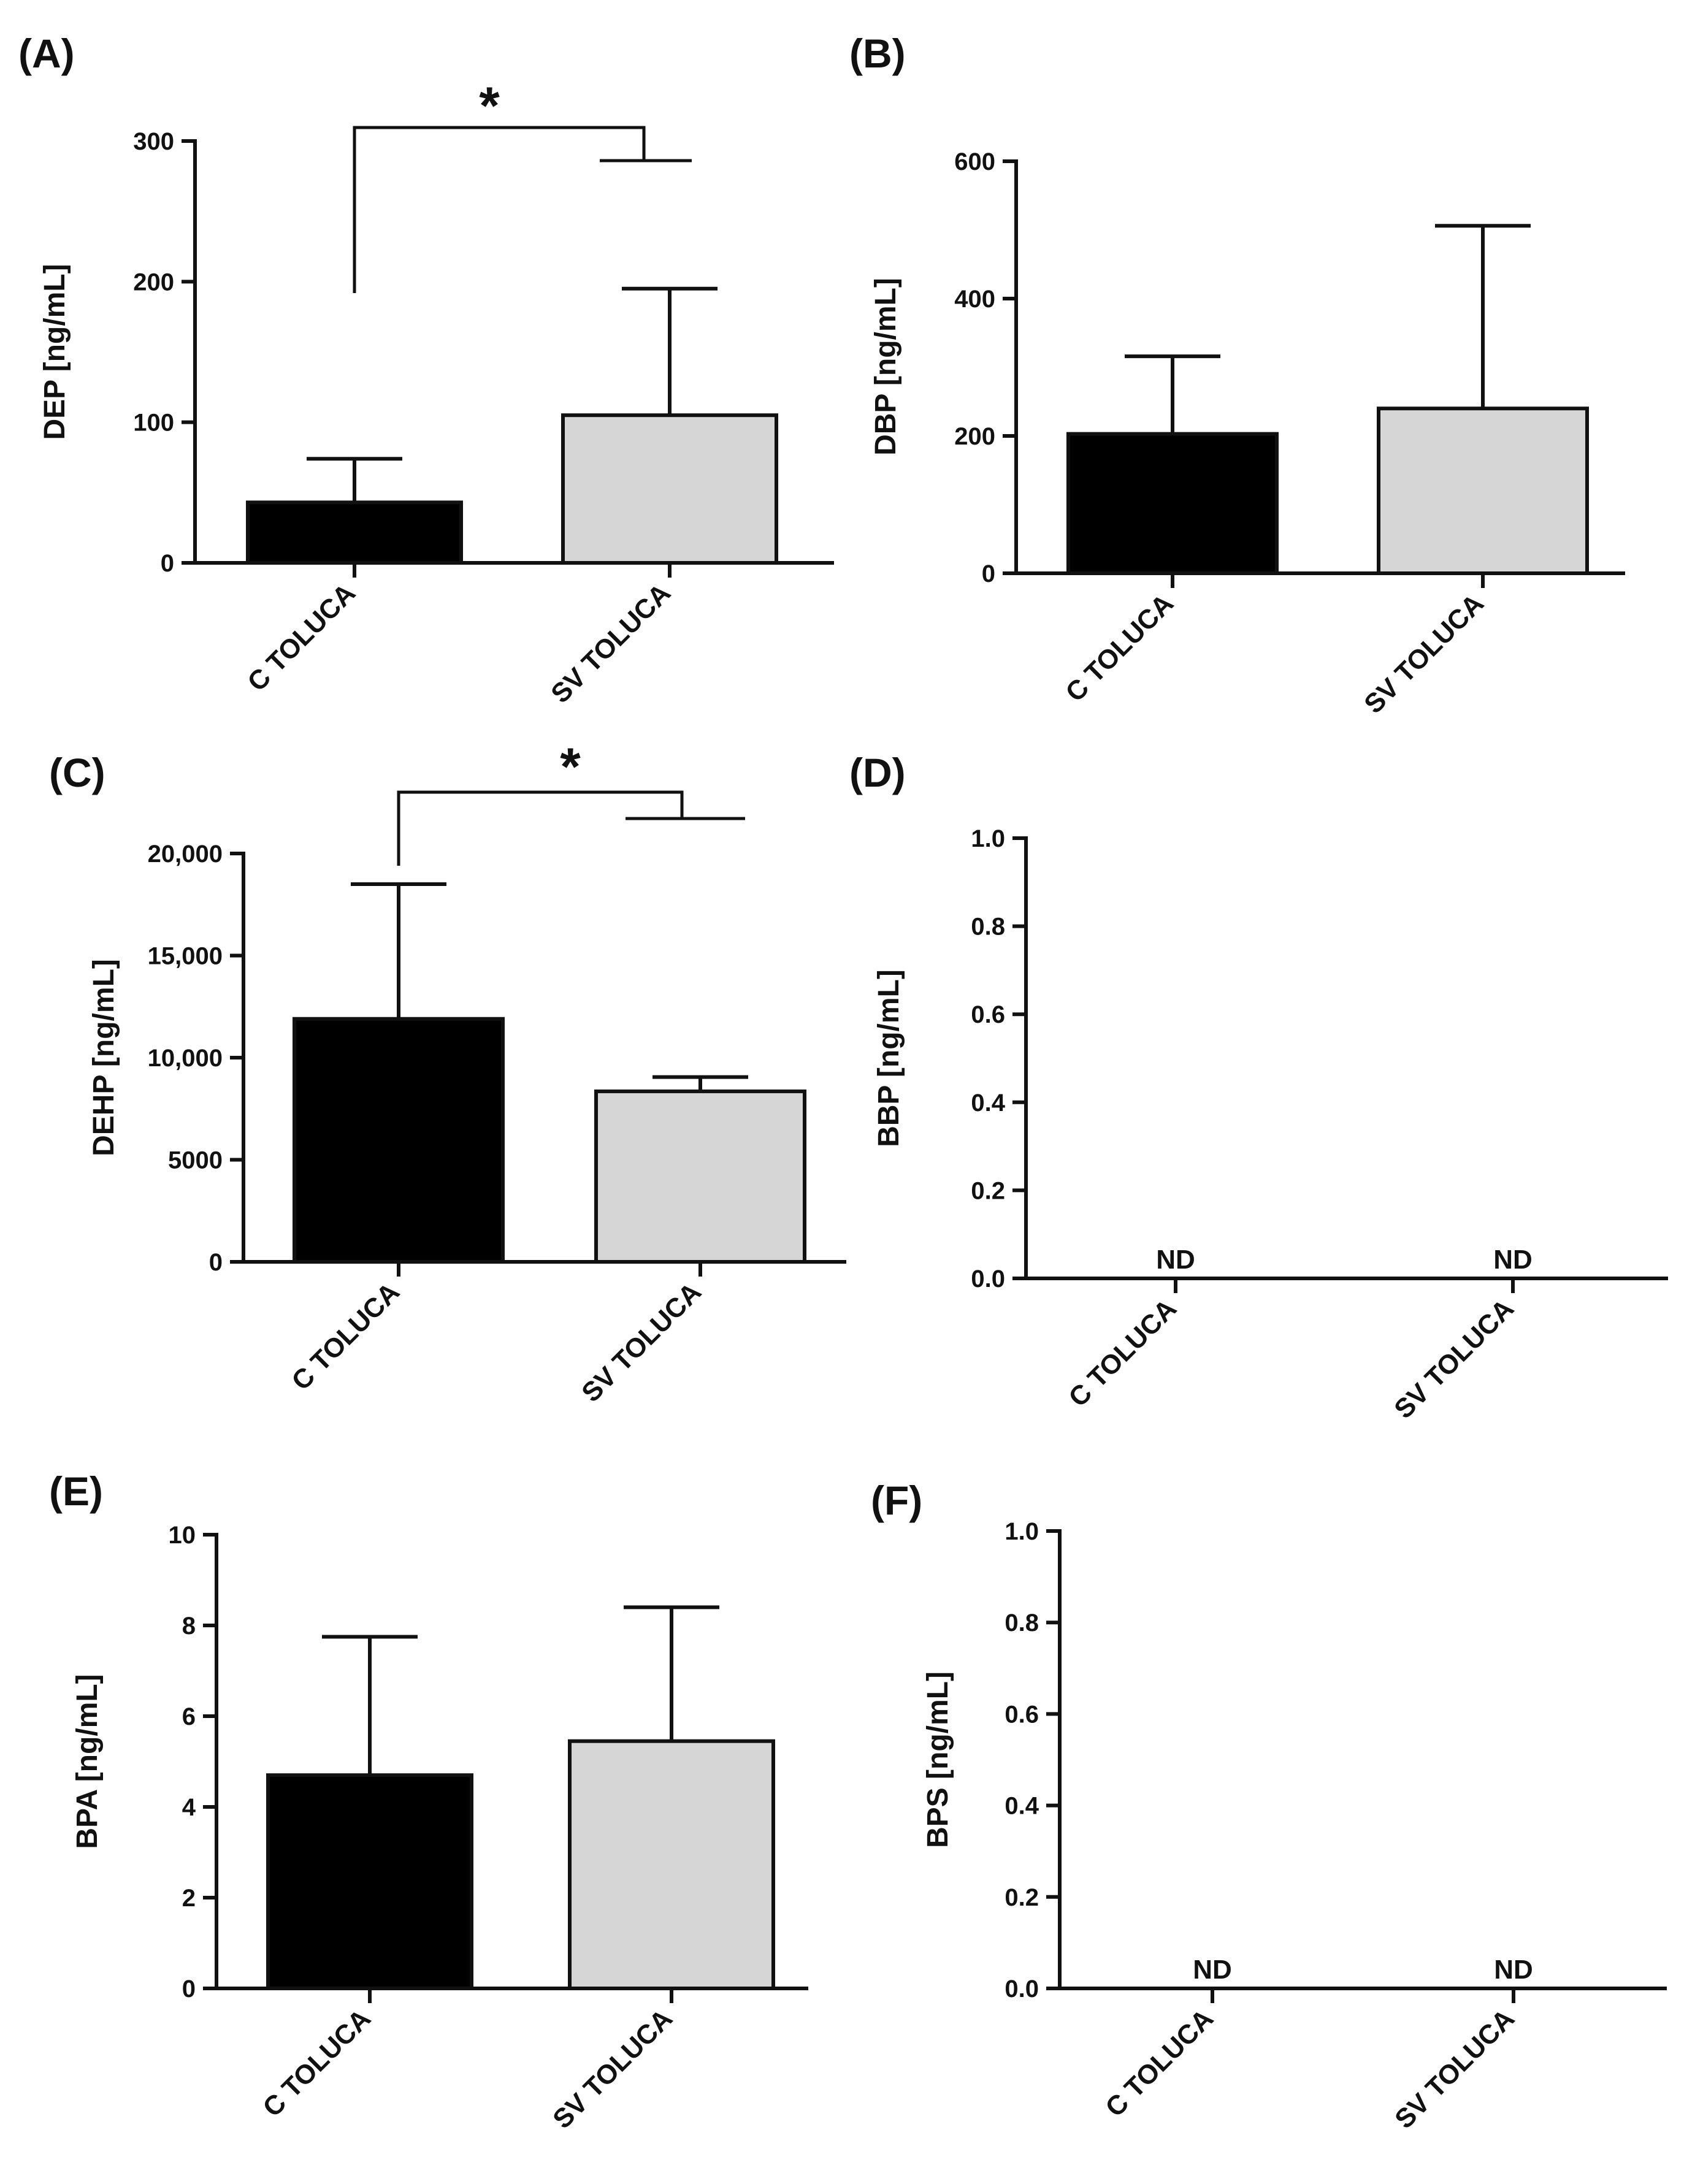  Describe the element at coordinates (77, 772) in the screenshot. I see `panel-label: (C)` at that location.